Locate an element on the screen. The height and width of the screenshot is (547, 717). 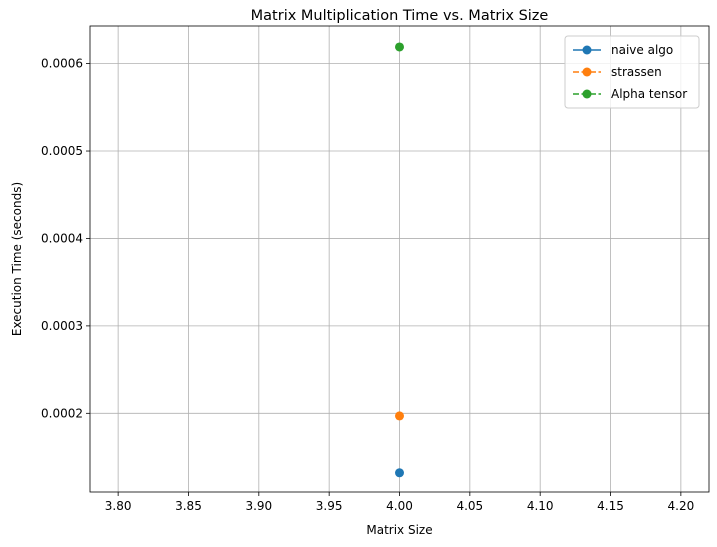
y-tick-label: 0.0005 is located at coordinates (62, 151).